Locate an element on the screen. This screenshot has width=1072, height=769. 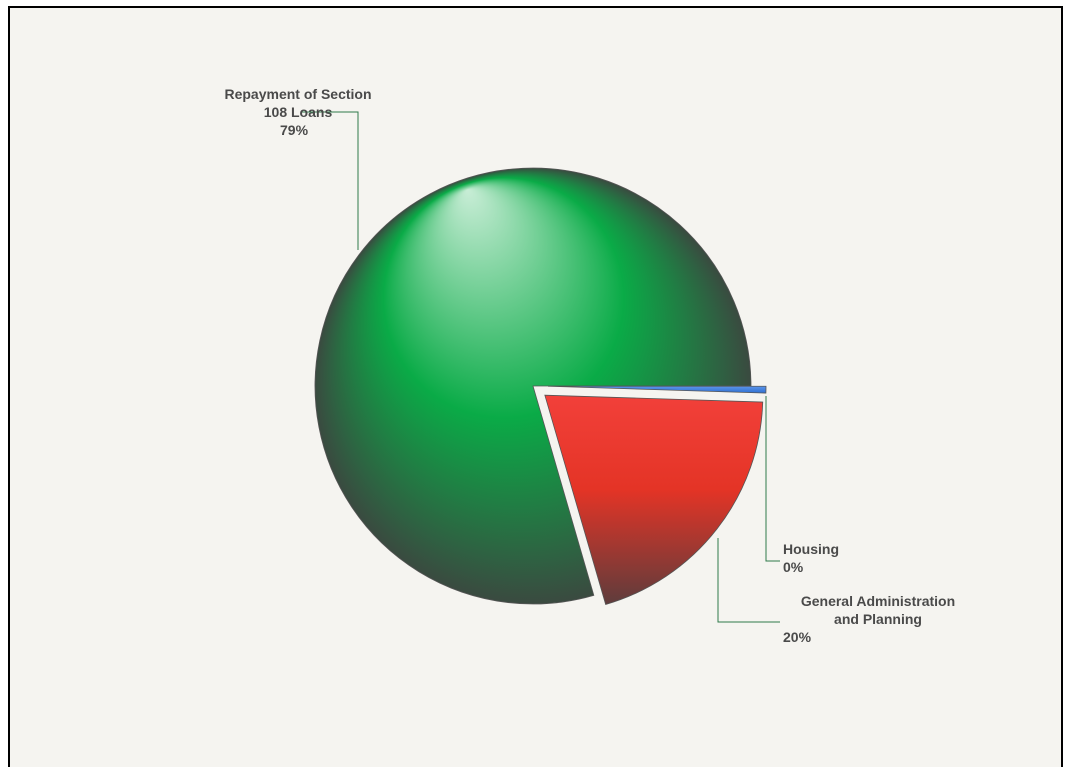
slice-percent-label: 0% is located at coordinates (793, 567).